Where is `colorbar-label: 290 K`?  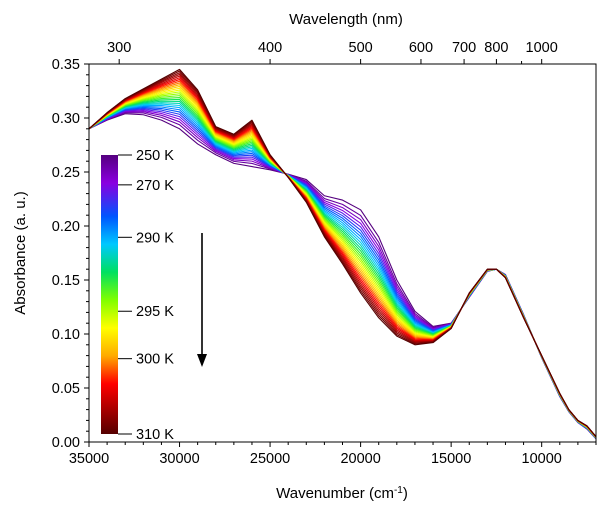 colorbar-label: 290 K is located at coordinates (155, 238).